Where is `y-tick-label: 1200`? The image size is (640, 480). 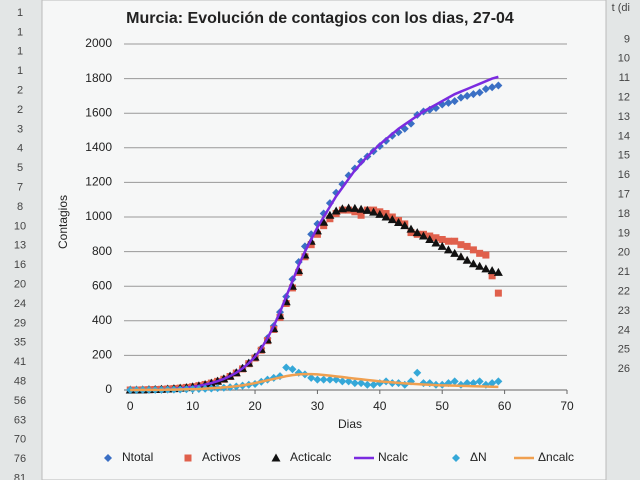 y-tick-label: 1200 is located at coordinates (98, 182).